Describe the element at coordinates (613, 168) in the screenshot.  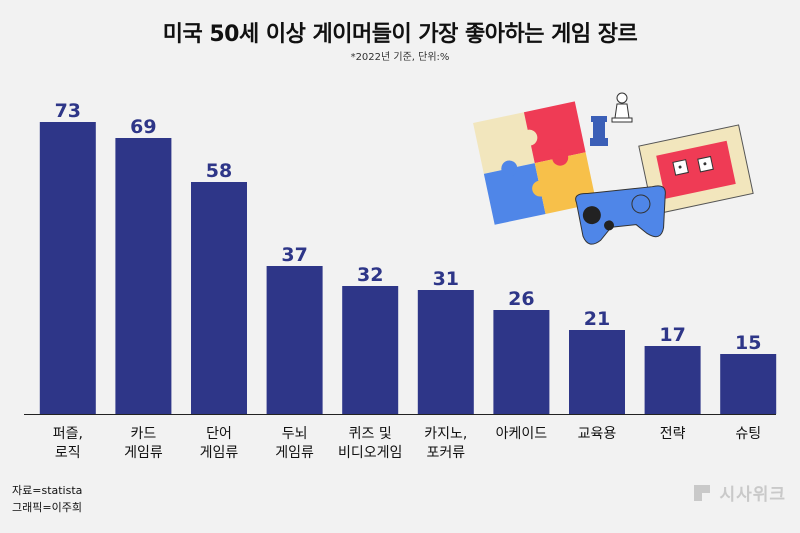
I see `game-illustration` at that location.